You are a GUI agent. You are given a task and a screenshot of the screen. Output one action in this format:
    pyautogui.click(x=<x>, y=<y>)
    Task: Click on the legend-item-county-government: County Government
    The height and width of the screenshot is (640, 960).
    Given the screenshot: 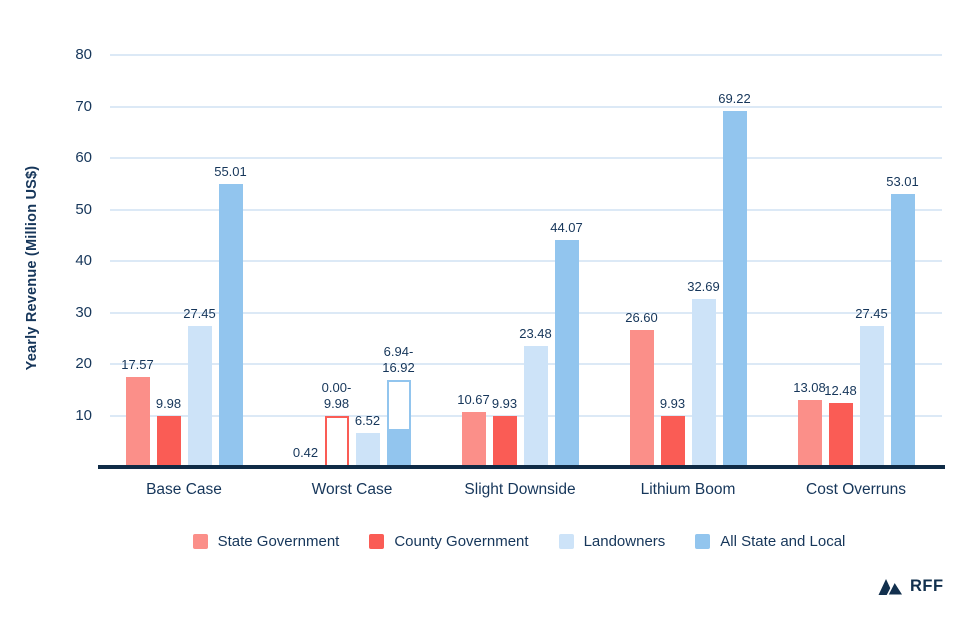 What is the action you would take?
    pyautogui.click(x=449, y=541)
    